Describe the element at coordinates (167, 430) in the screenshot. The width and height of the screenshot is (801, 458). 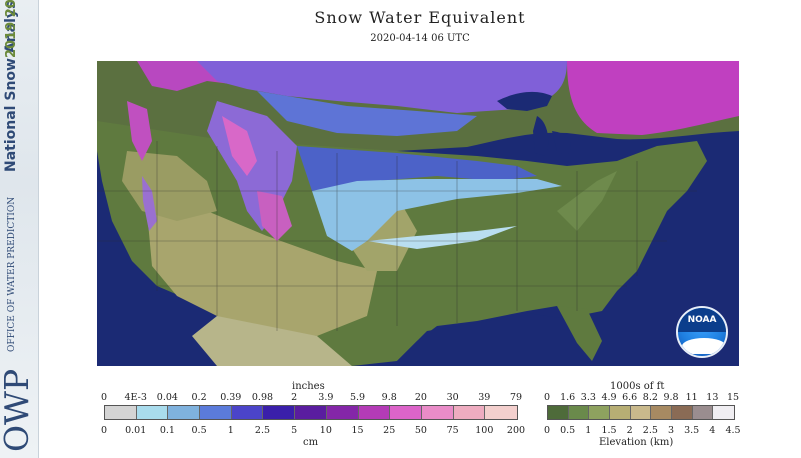
I see `swe-bottom-tick: 0.1` at that location.